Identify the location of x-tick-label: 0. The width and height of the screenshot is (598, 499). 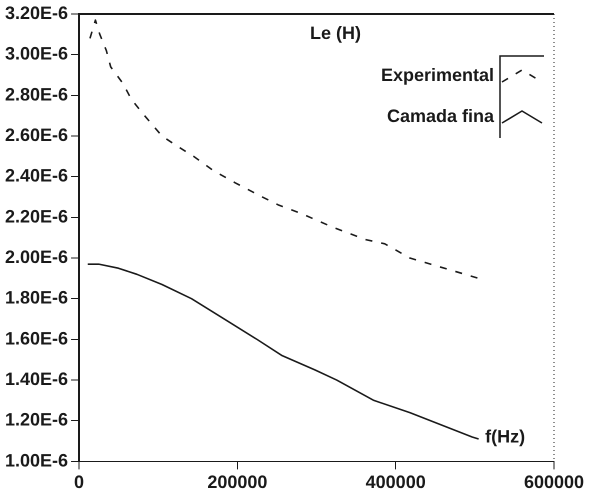
(79, 482).